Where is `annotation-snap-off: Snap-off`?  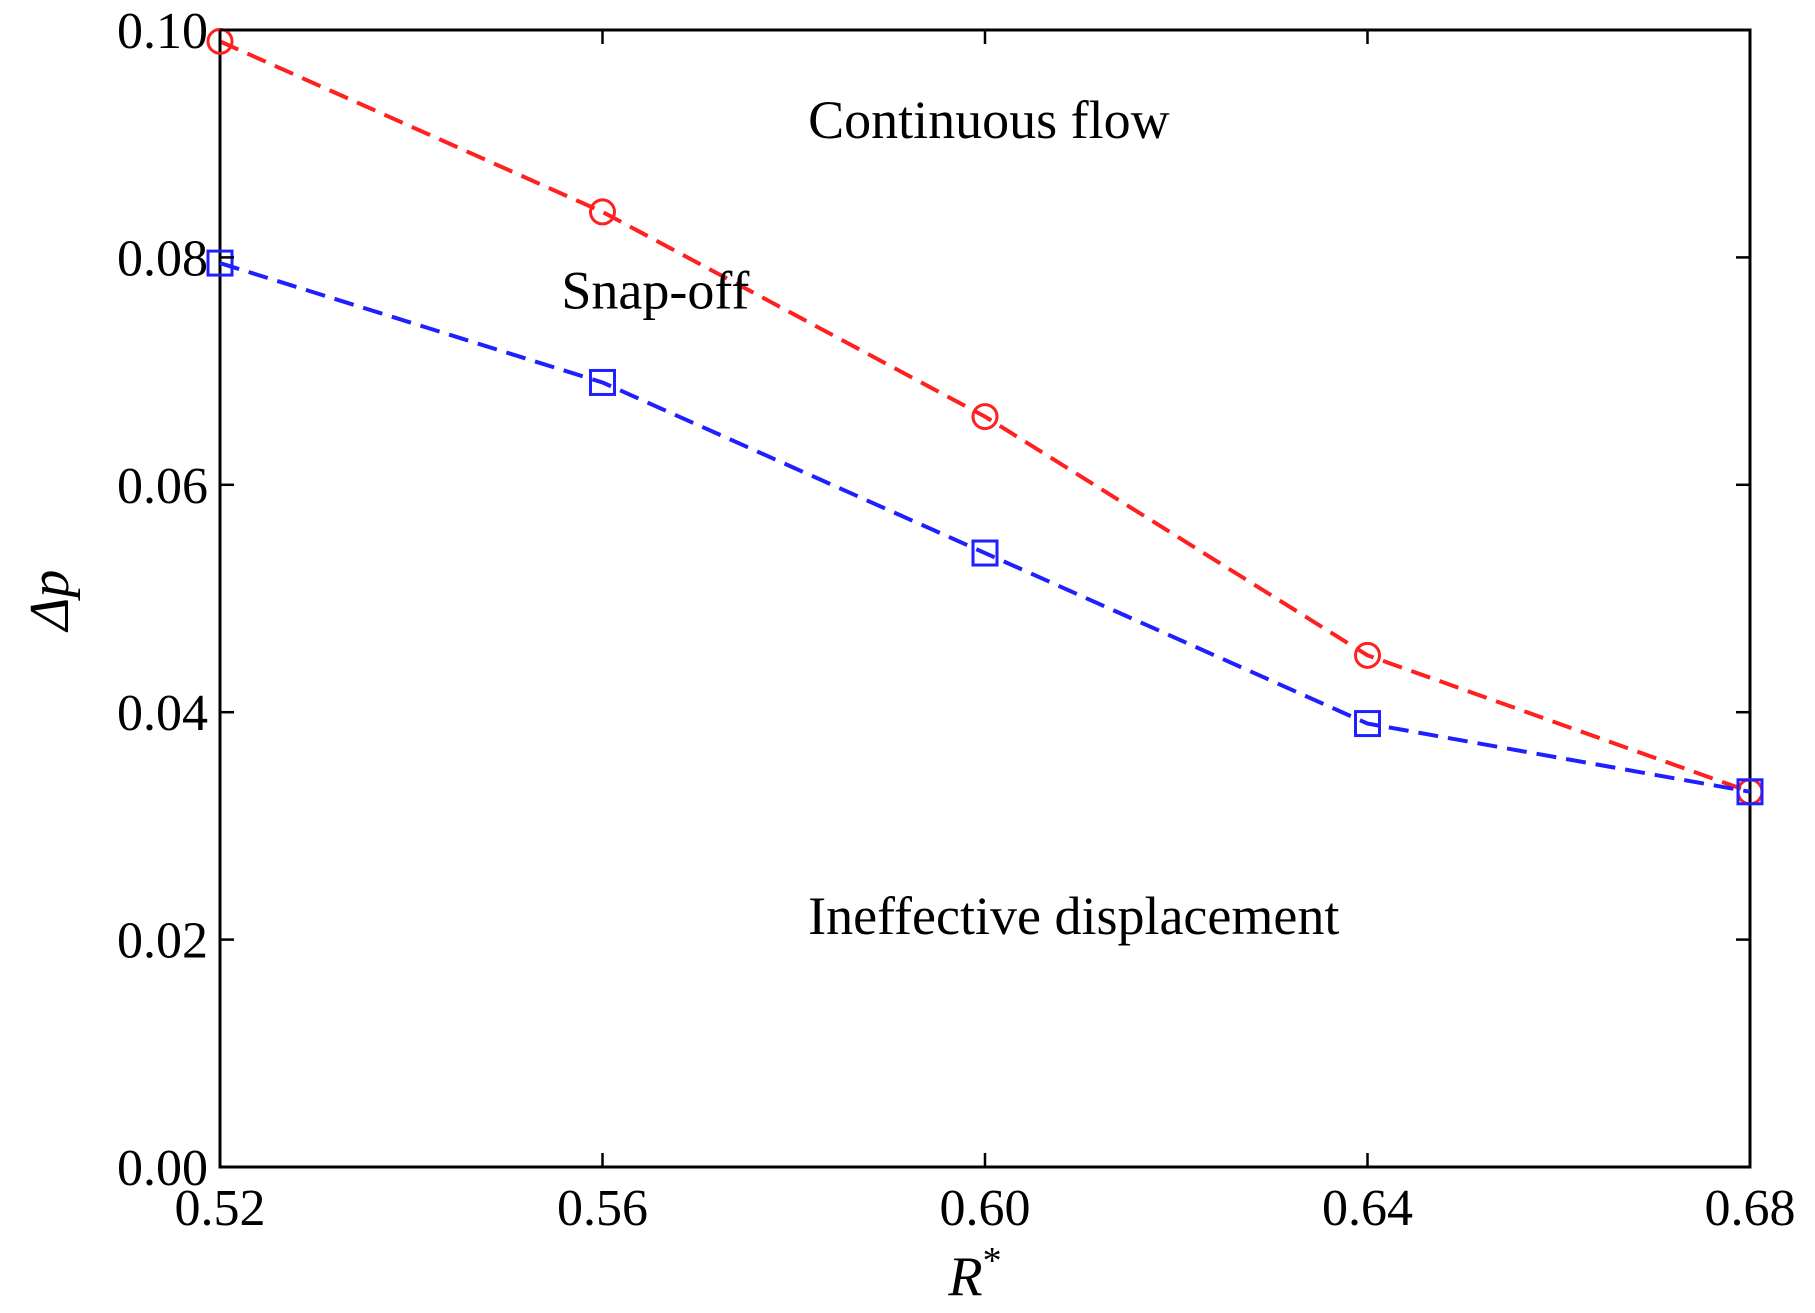 annotation-snap-off: Snap-off is located at coordinates (655, 291).